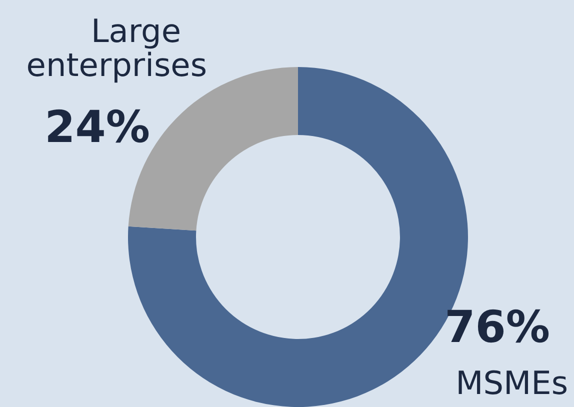 The width and height of the screenshot is (574, 407). Describe the element at coordinates (97, 127) in the screenshot. I see `data-label: 24%` at that location.